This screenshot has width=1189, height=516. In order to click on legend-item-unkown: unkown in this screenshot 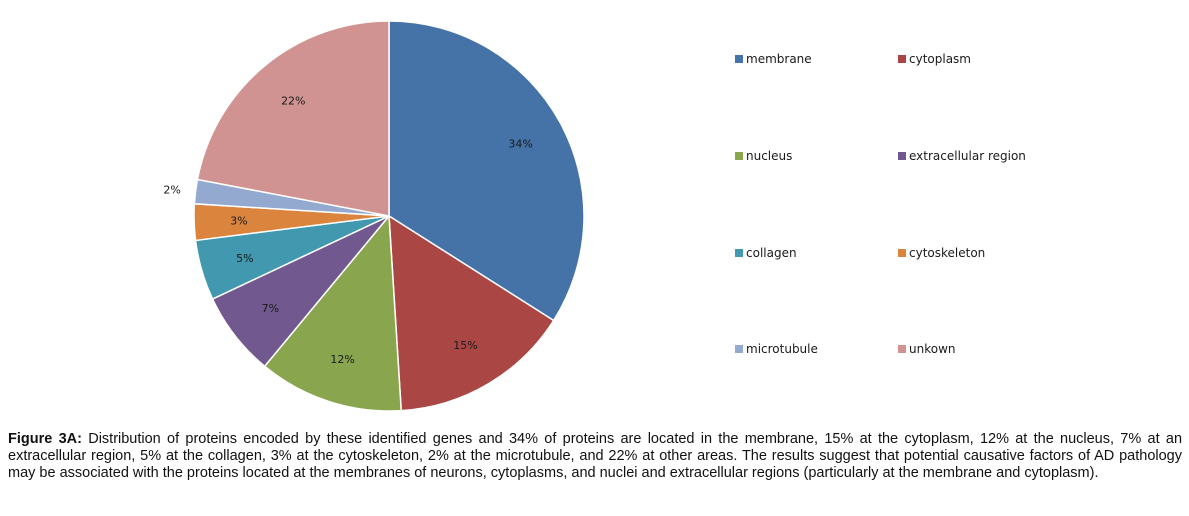, I will do `click(927, 349)`.